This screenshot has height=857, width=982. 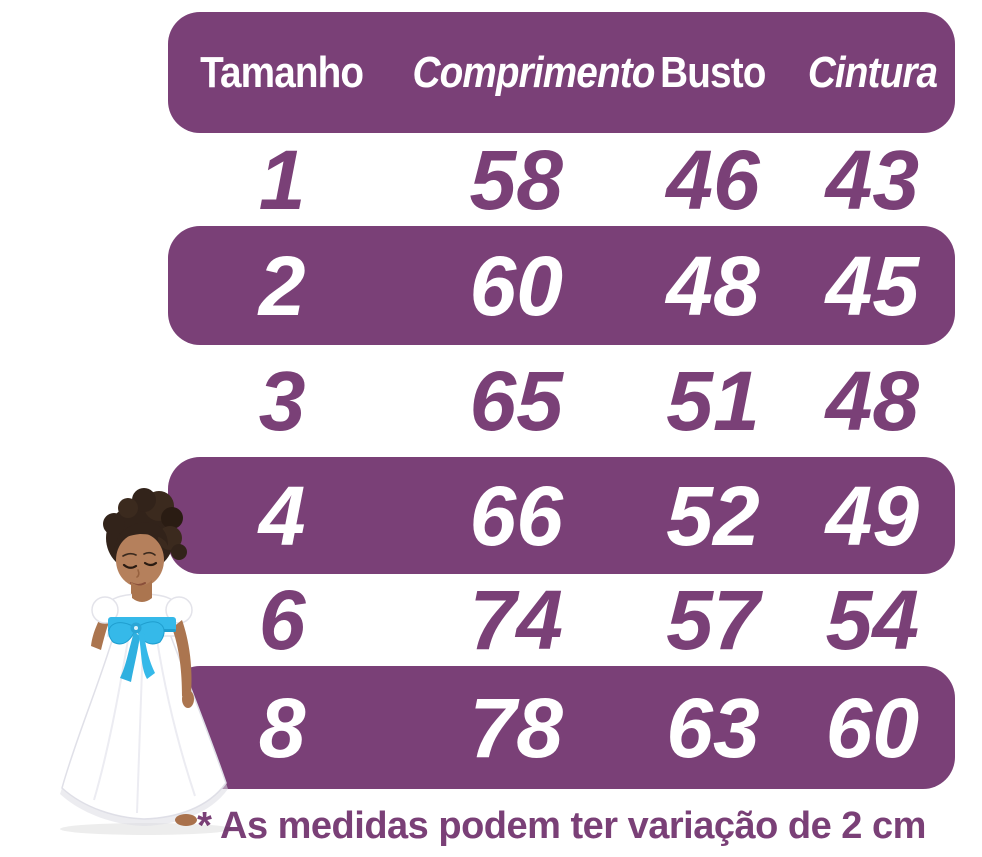 What do you see at coordinates (142, 649) in the screenshot?
I see `sash-and-bow` at bounding box center [142, 649].